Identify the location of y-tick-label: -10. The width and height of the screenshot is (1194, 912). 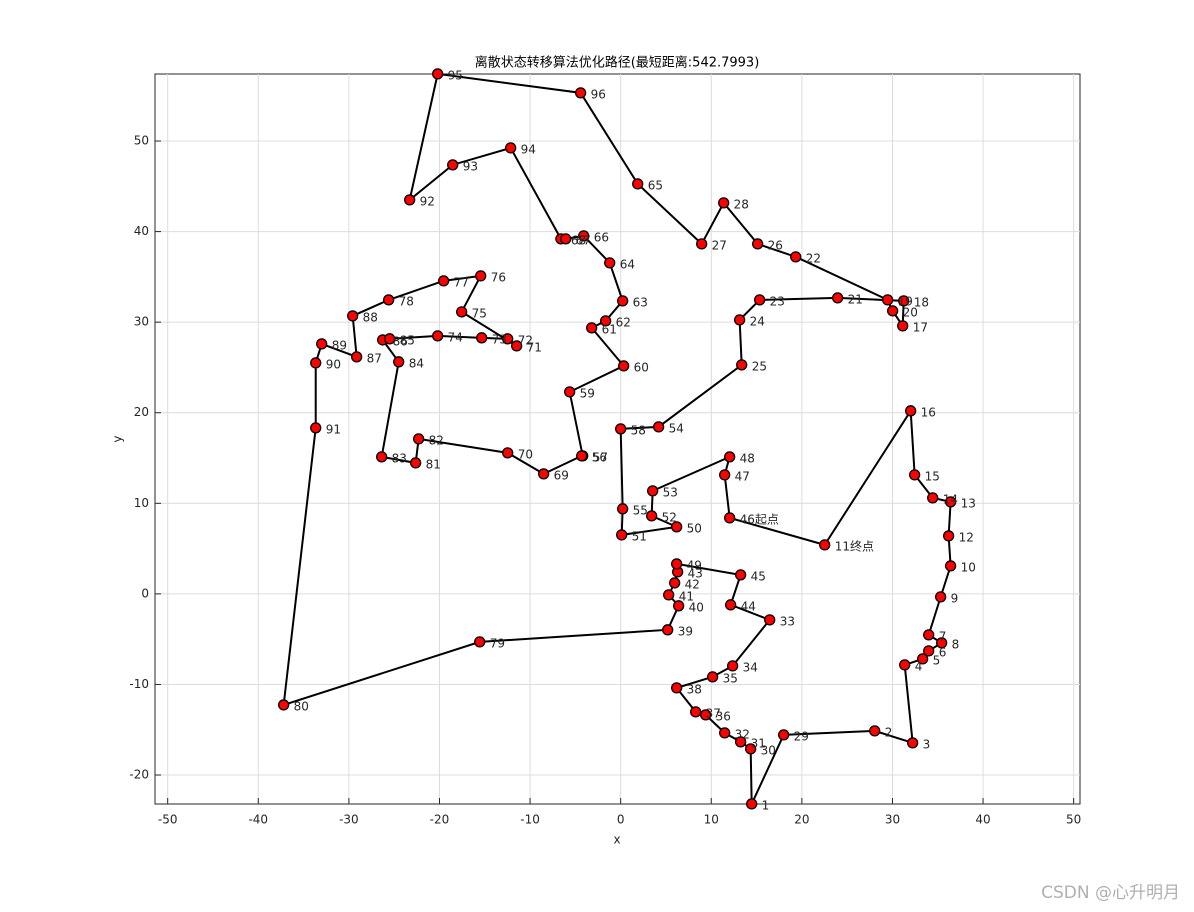
(139, 684).